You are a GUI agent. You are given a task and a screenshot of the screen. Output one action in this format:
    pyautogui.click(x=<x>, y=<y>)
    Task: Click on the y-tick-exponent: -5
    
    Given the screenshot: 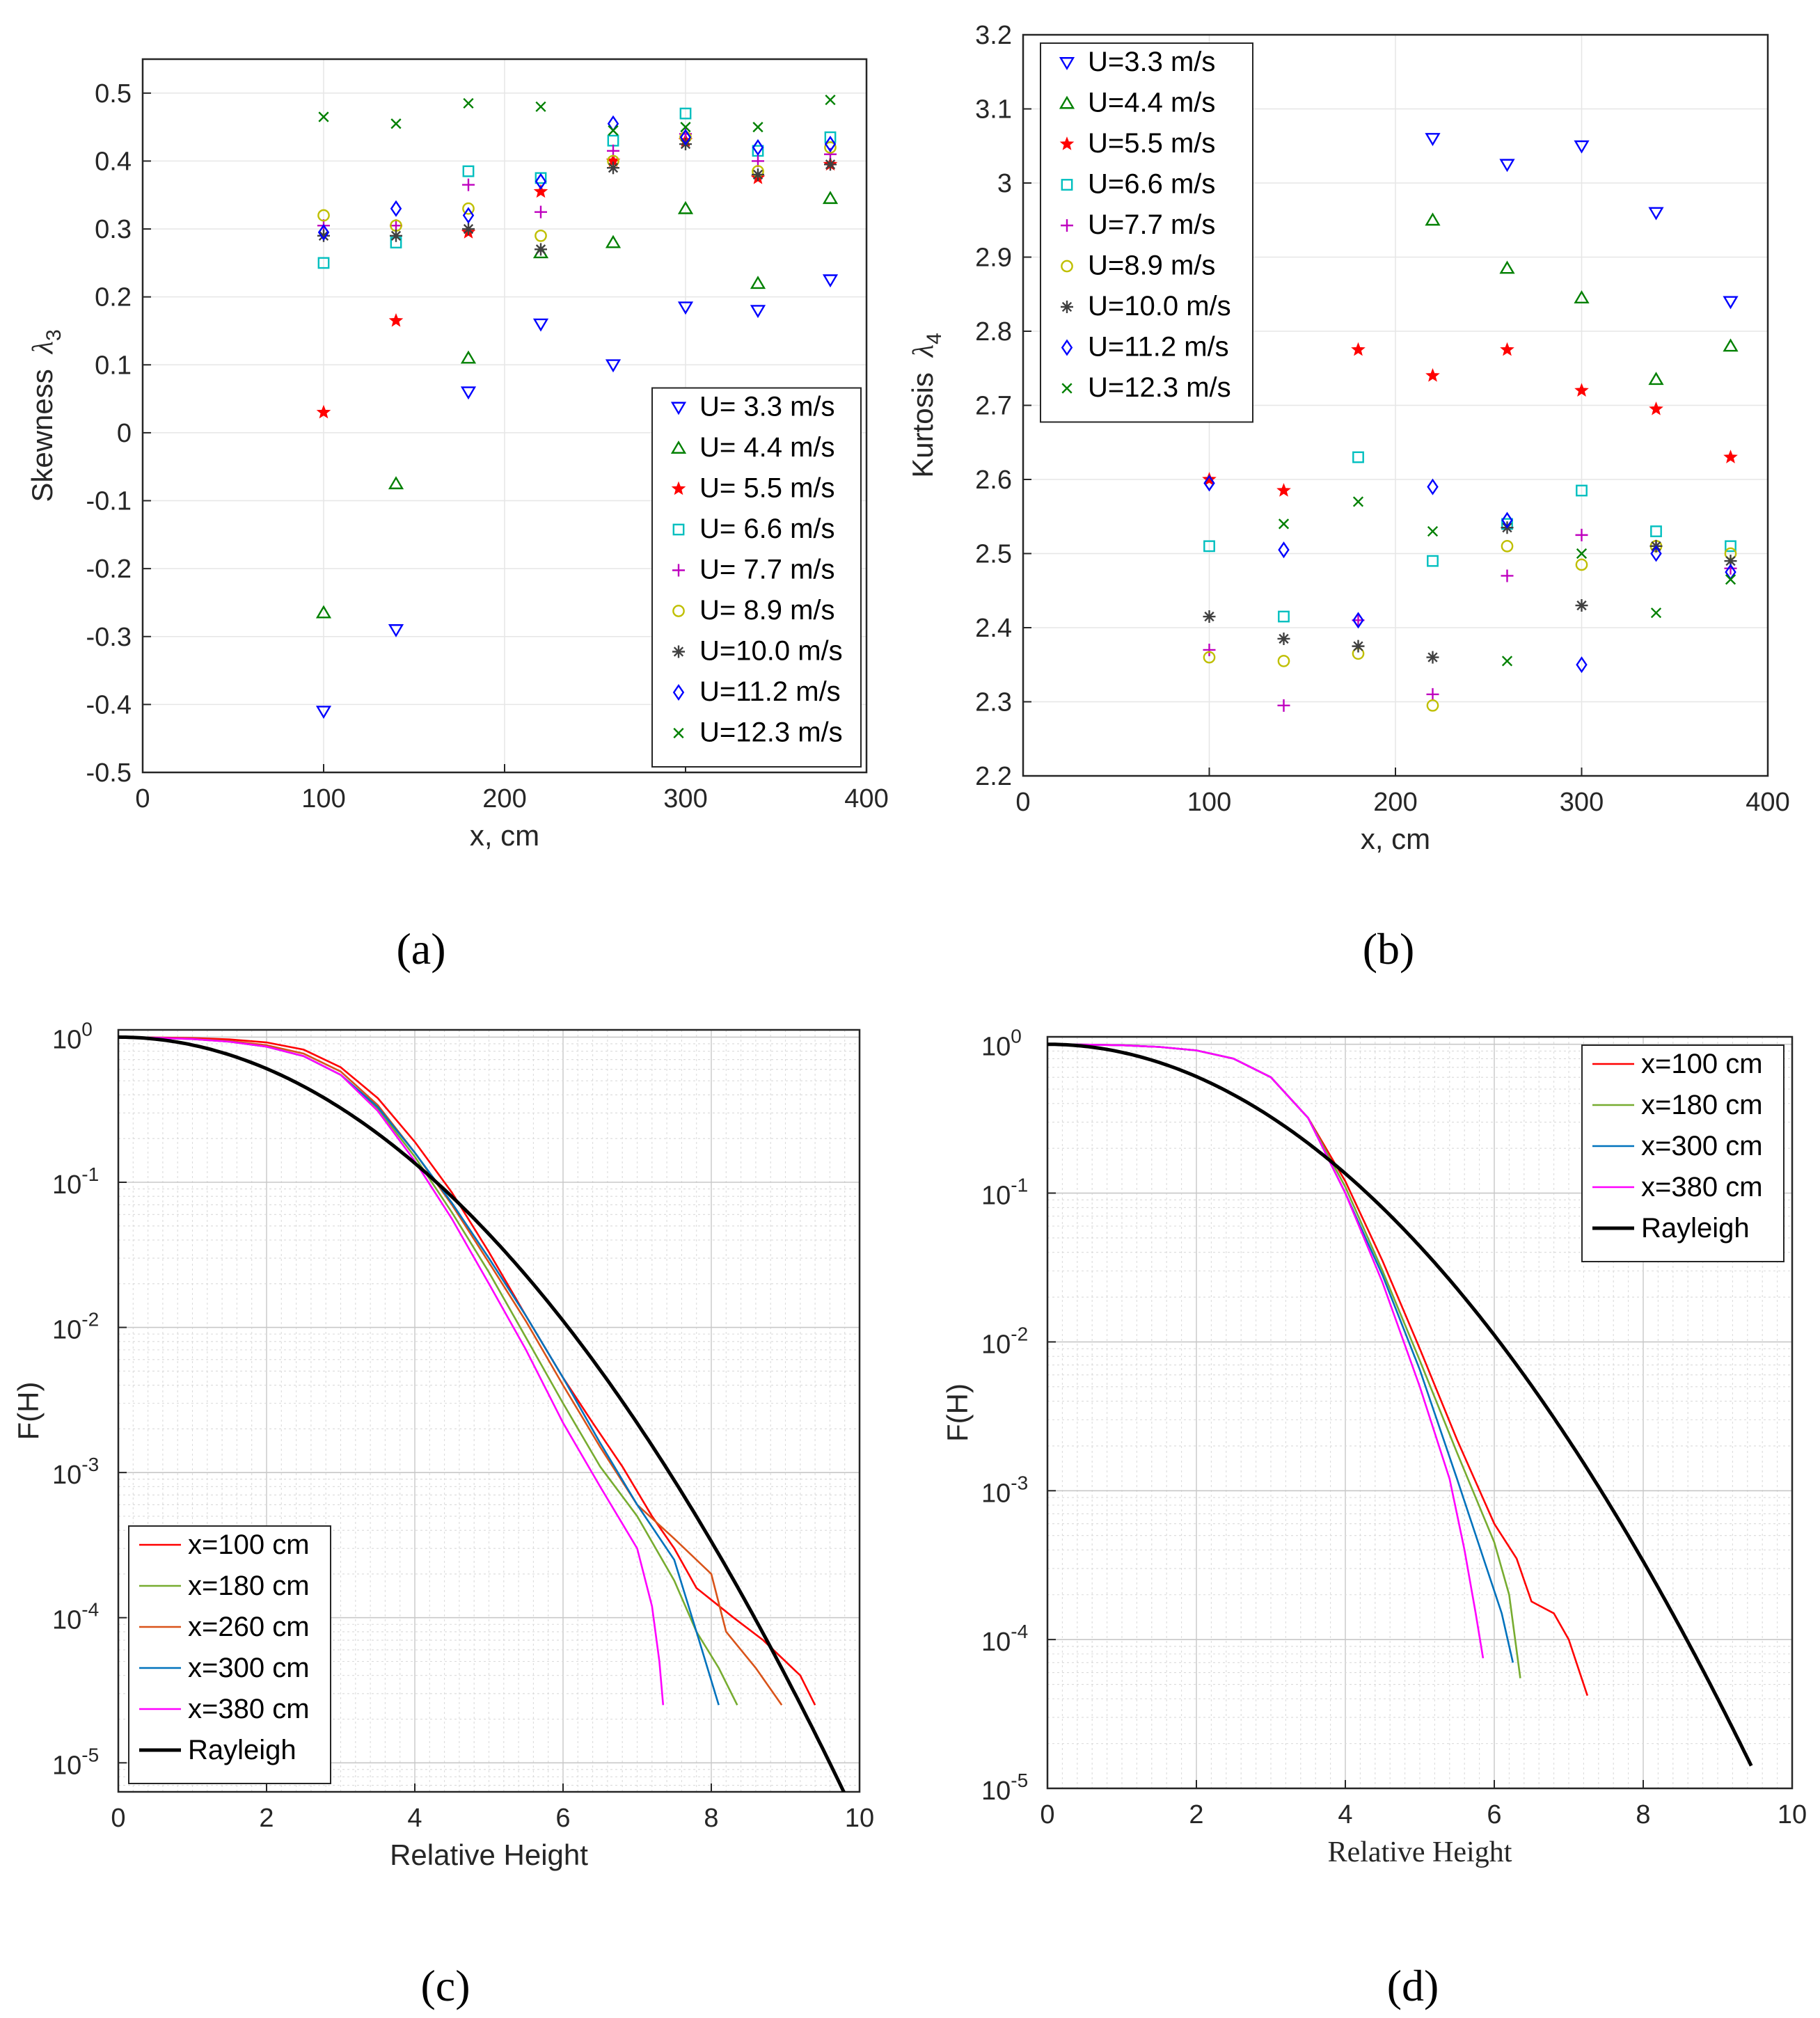 What is the action you would take?
    pyautogui.click(x=90, y=1754)
    